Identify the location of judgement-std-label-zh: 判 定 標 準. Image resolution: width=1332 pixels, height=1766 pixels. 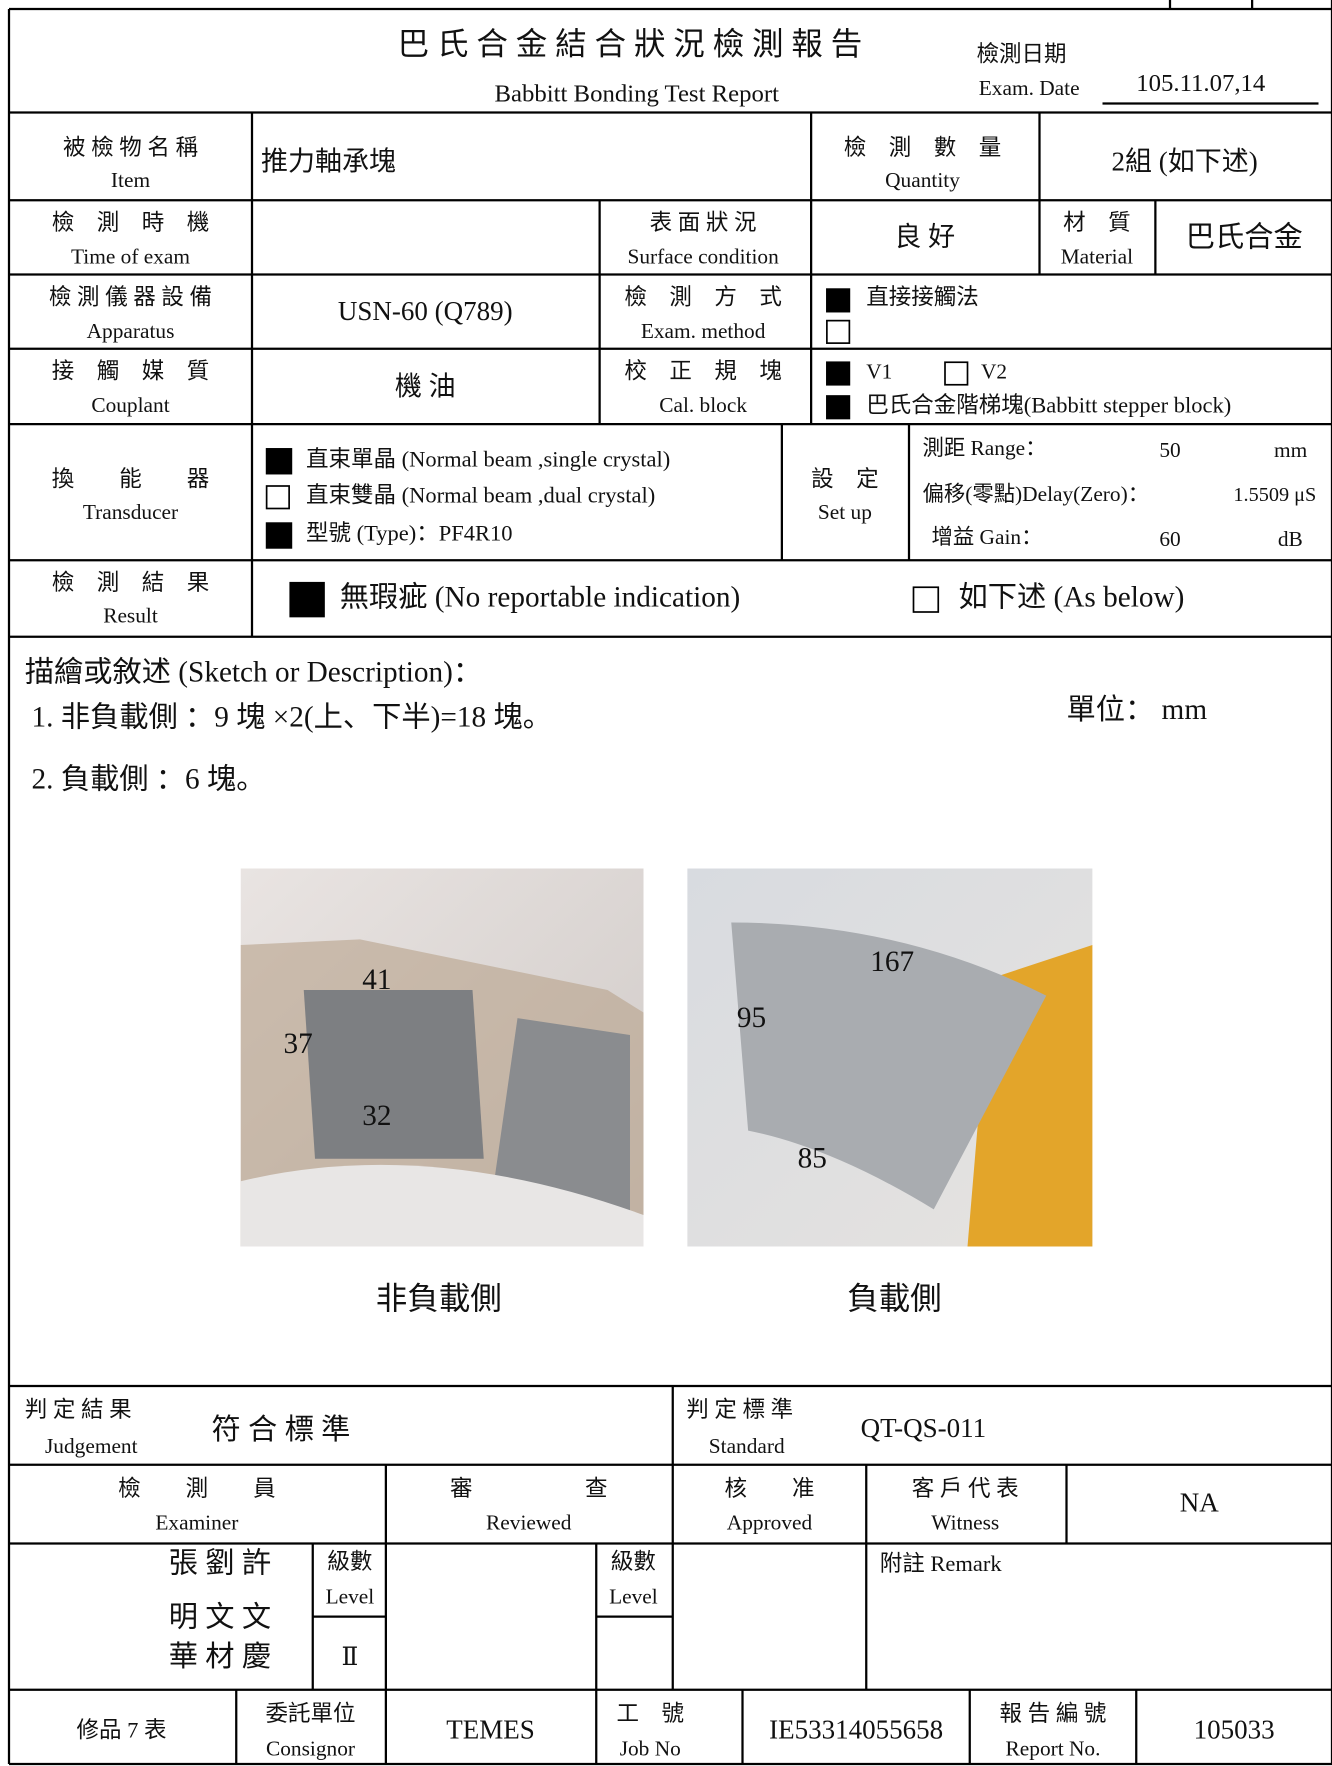
(739, 1409).